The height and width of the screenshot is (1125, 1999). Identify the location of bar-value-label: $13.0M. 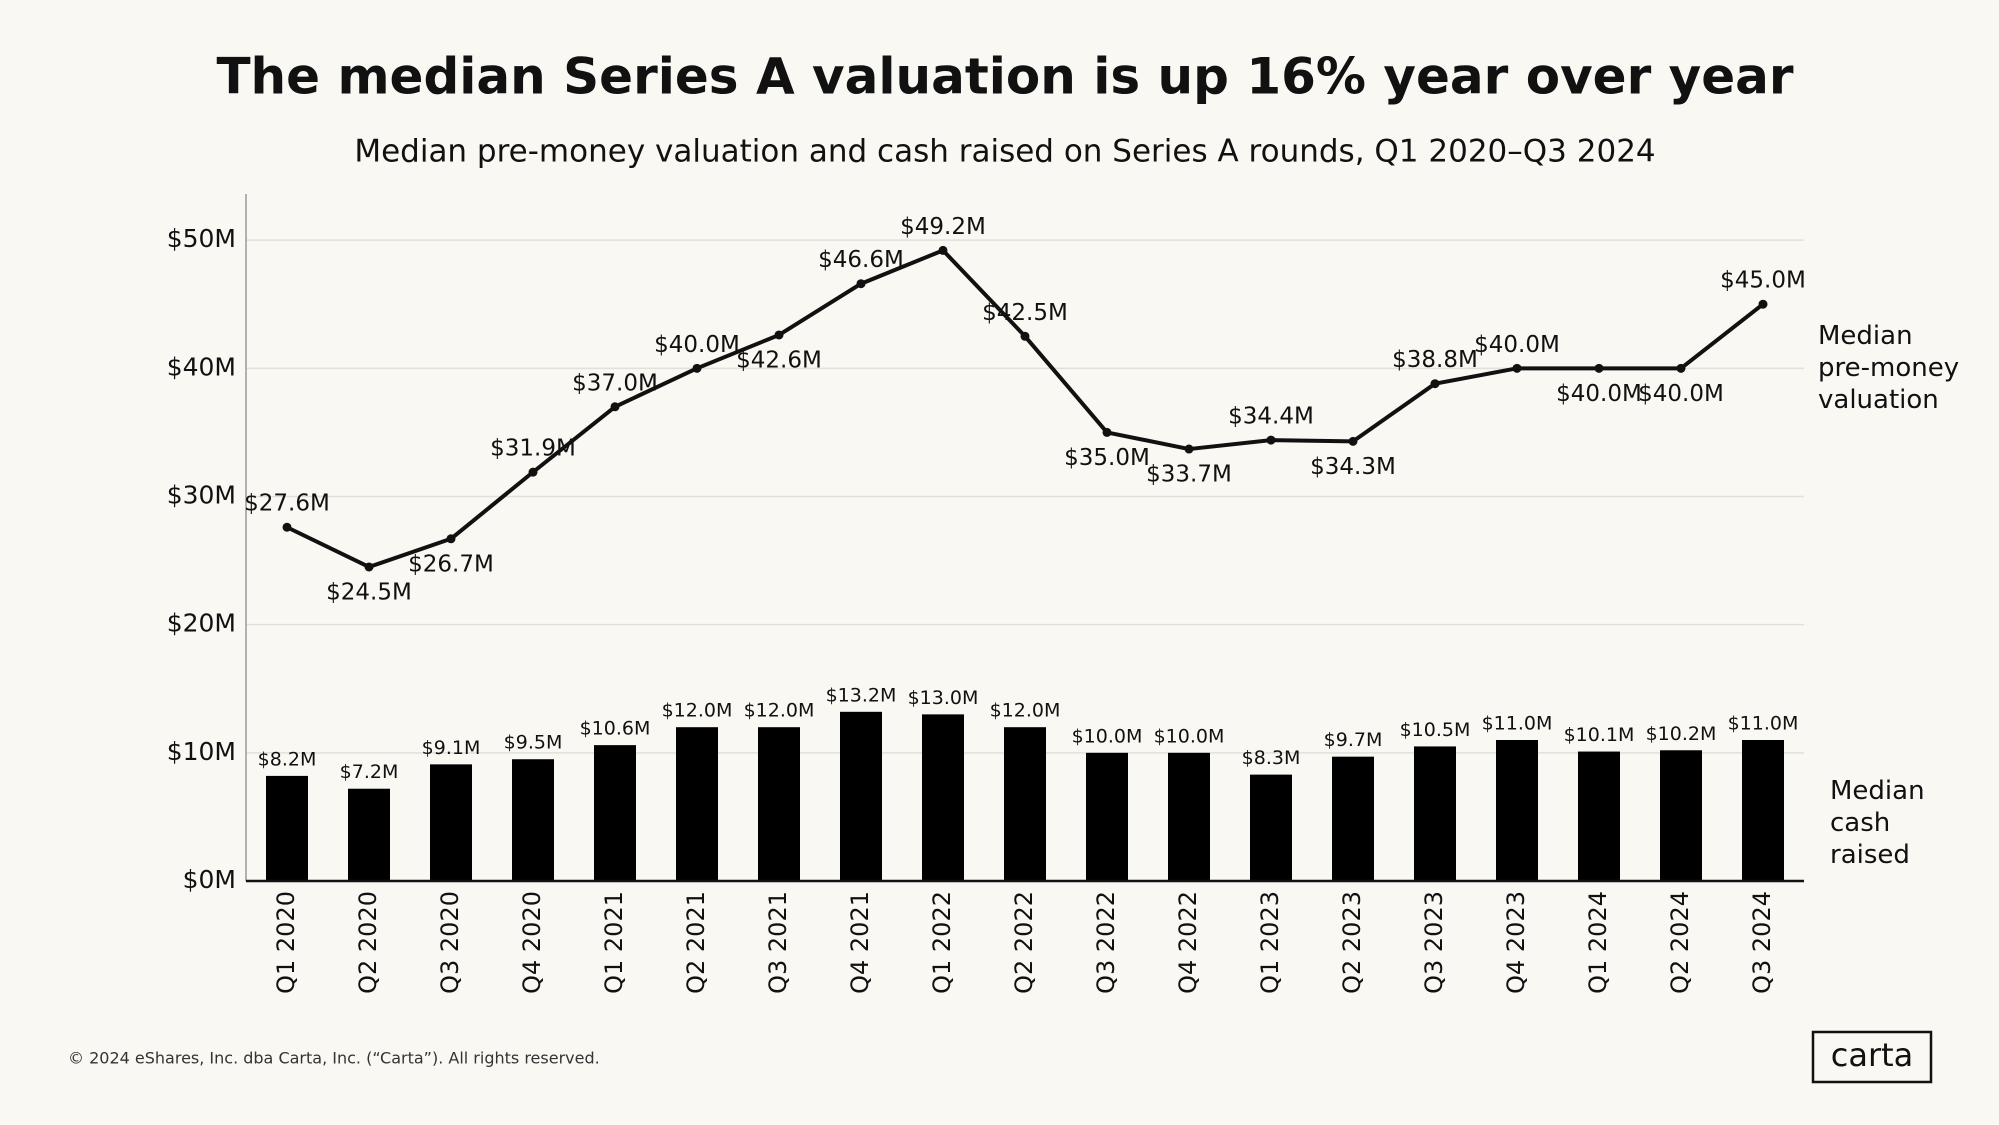
(943, 698).